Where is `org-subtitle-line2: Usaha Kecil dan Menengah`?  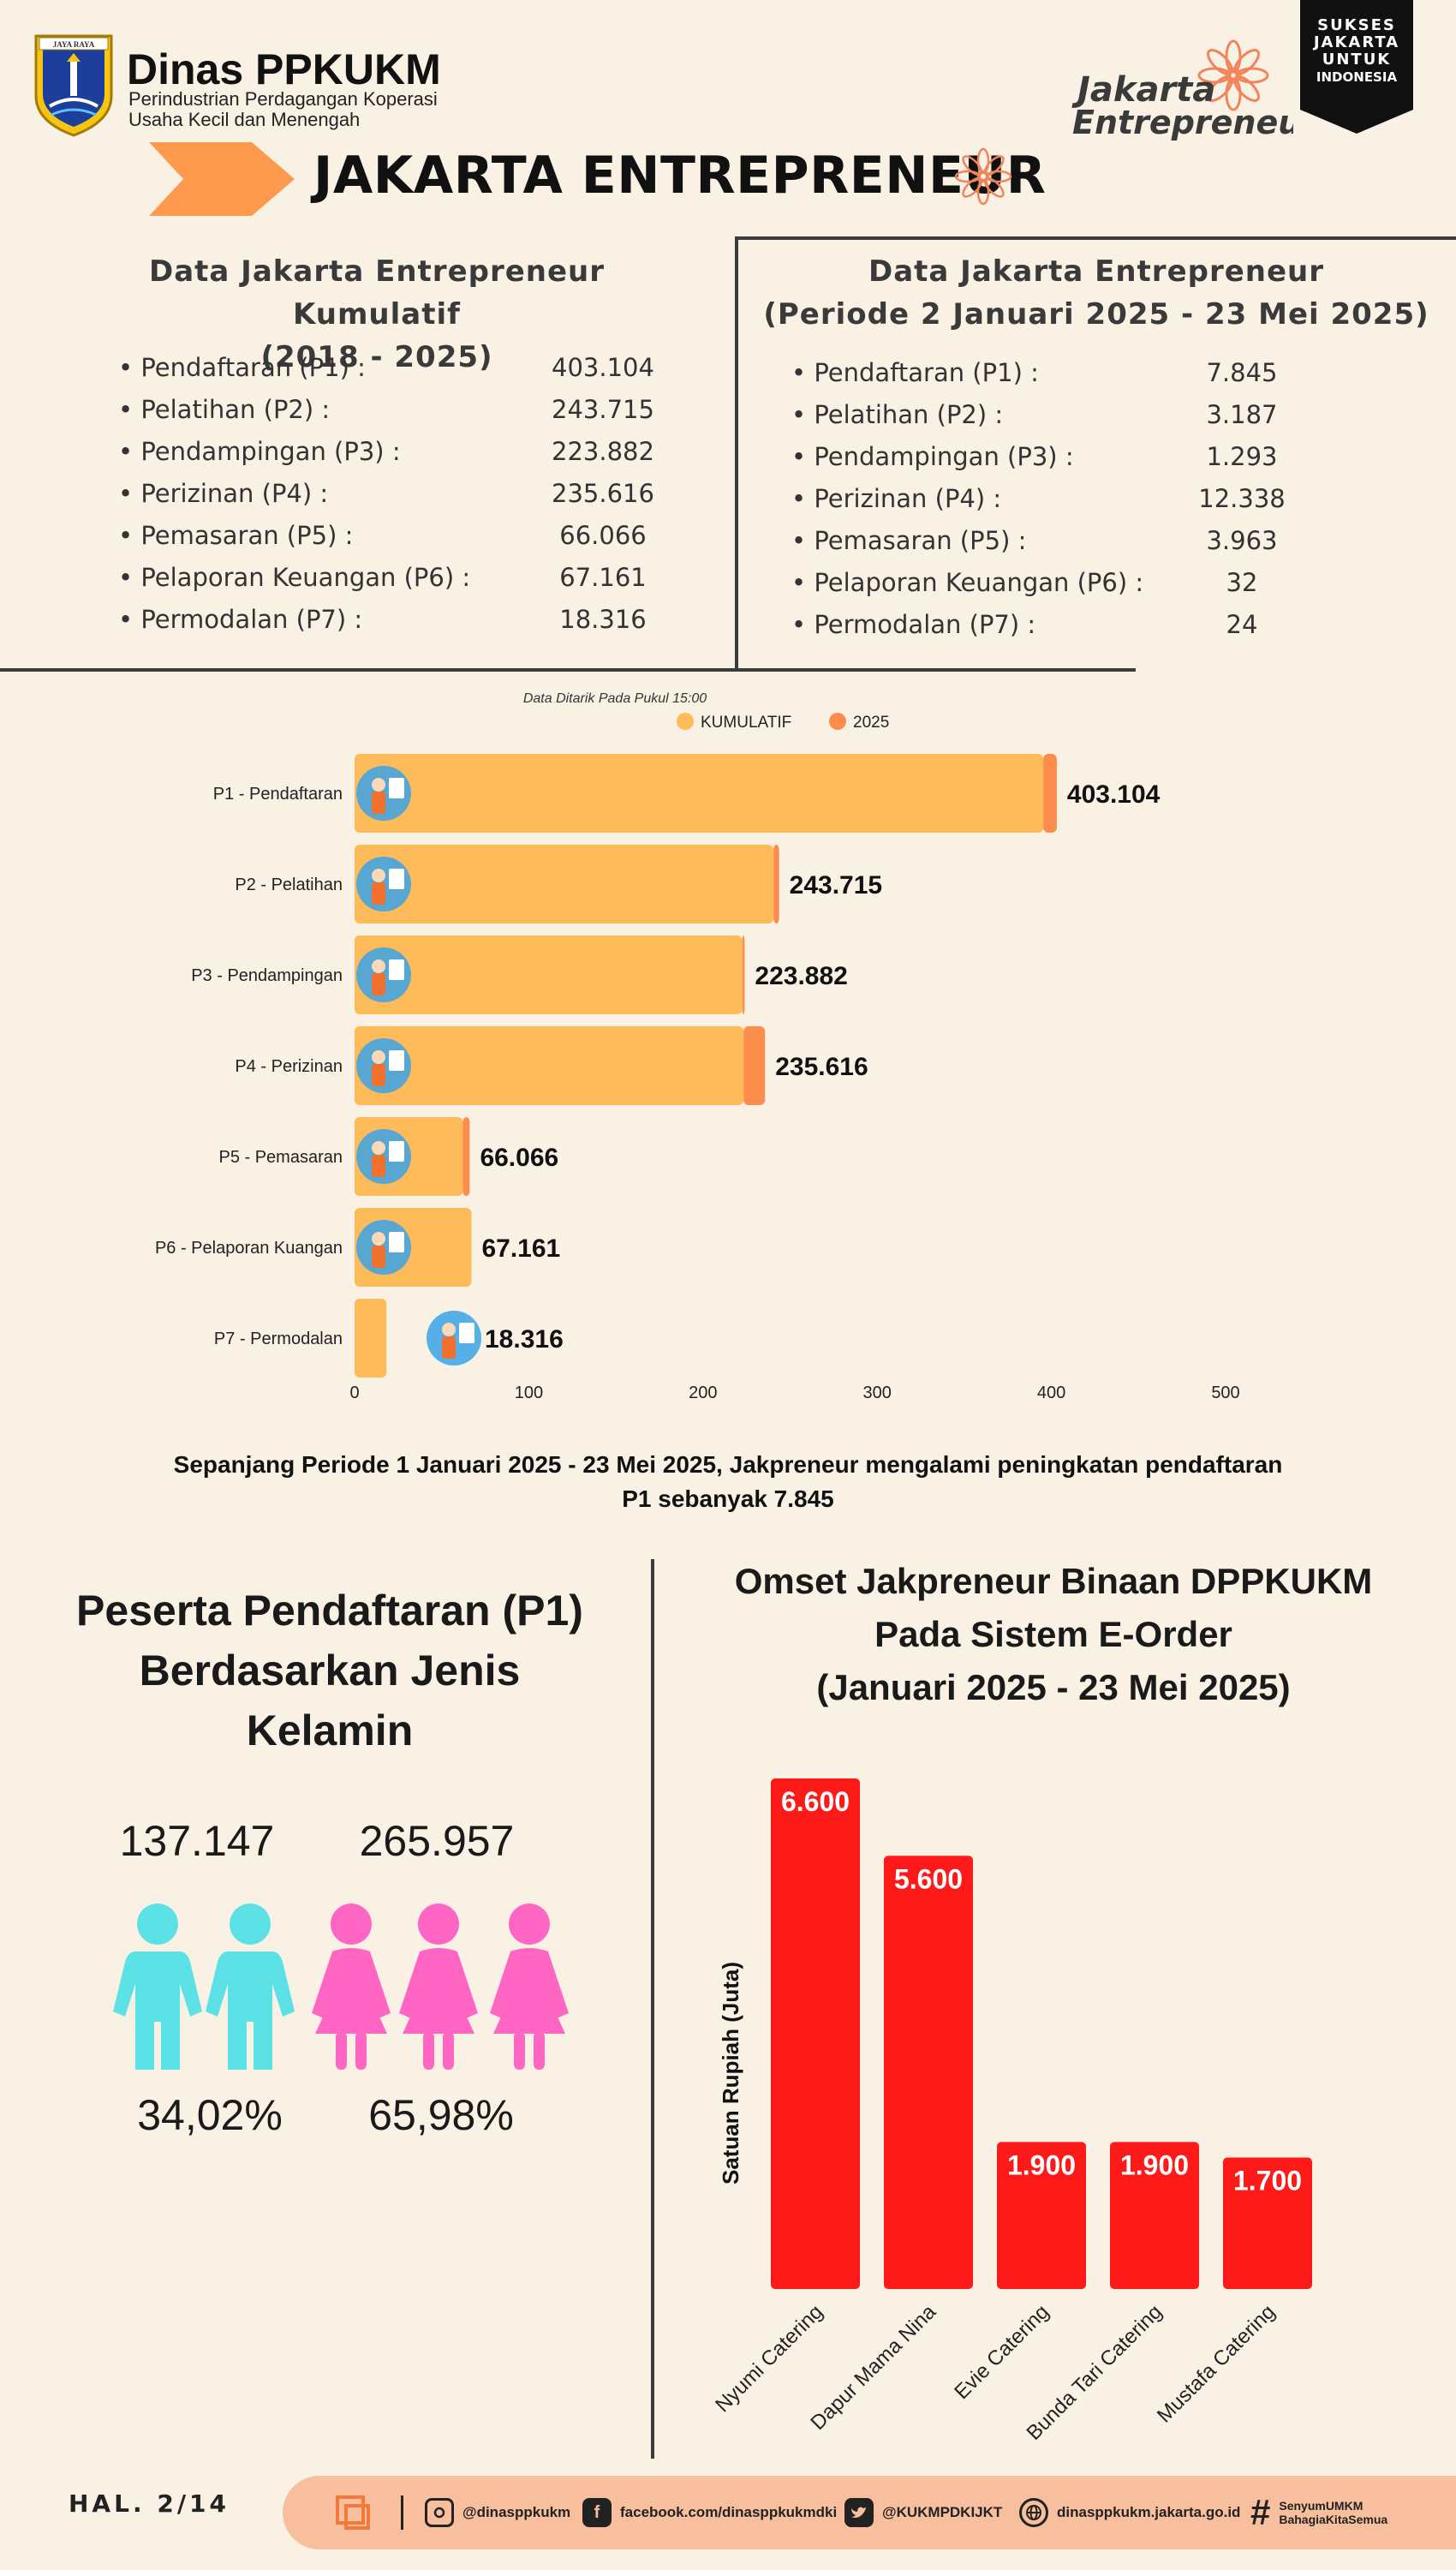 org-subtitle-line2: Usaha Kecil dan Menengah is located at coordinates (245, 119).